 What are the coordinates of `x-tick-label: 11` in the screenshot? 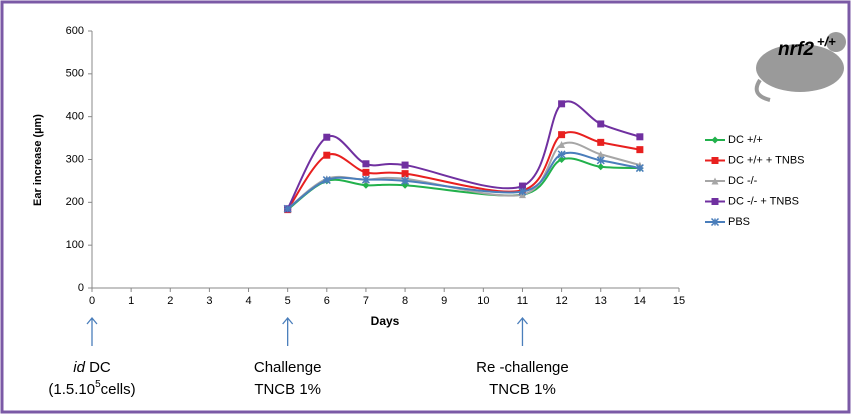 It's located at (522, 301).